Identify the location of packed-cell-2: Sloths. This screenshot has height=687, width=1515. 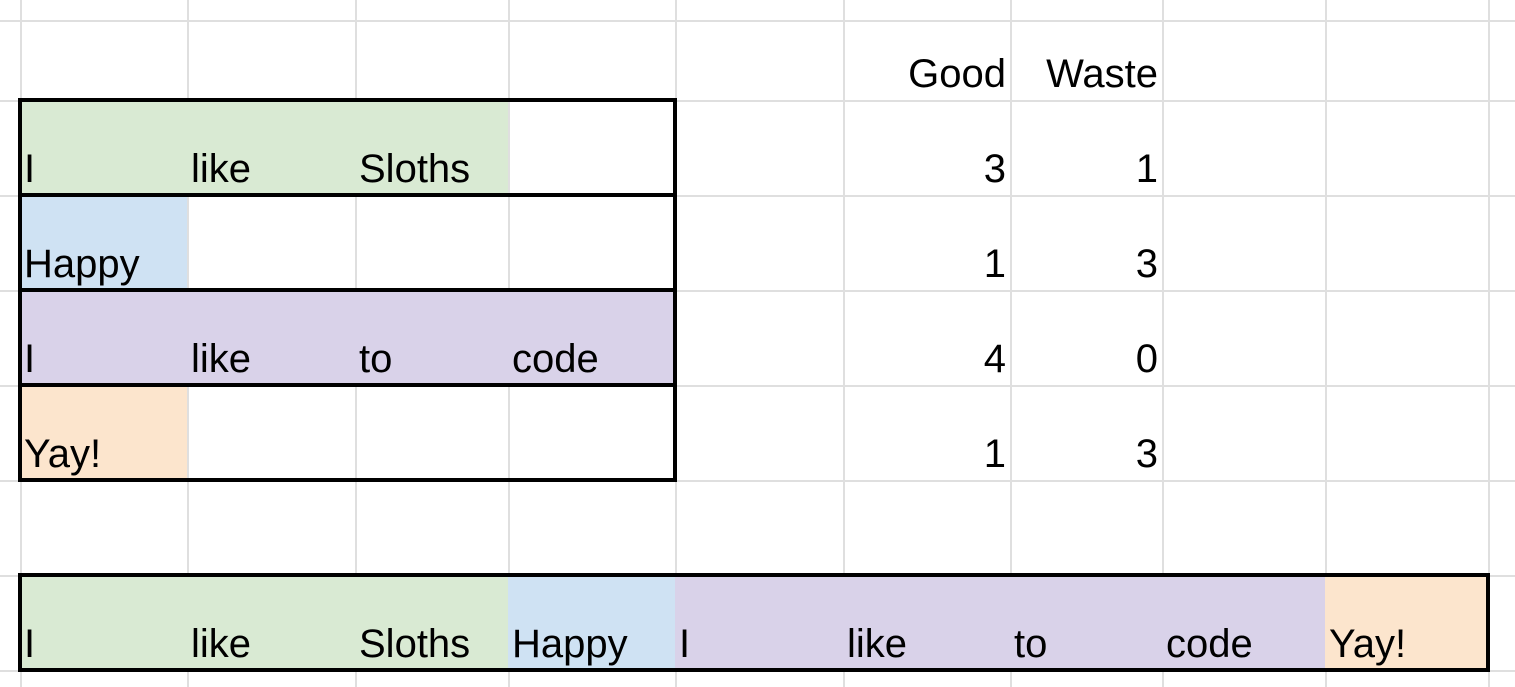
(415, 644).